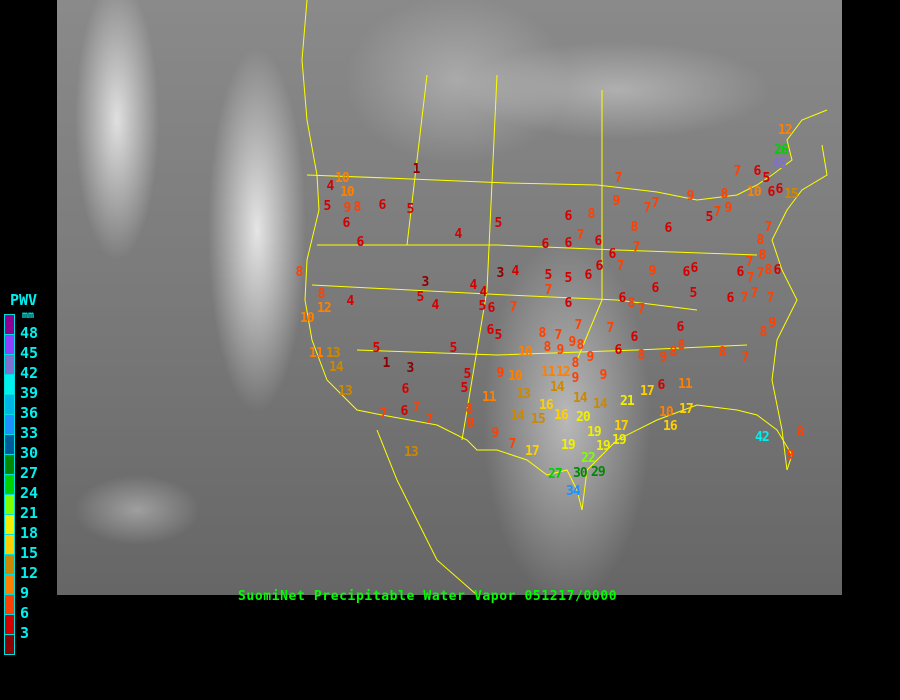 This screenshot has width=900, height=700. What do you see at coordinates (580, 473) in the screenshot?
I see `station-pwv-value: 30` at bounding box center [580, 473].